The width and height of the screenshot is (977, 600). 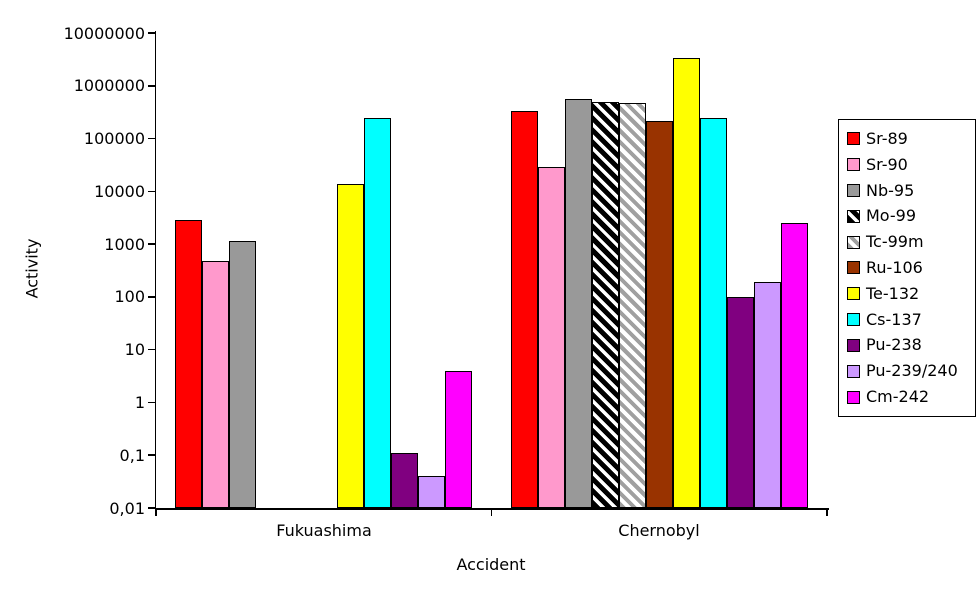 What do you see at coordinates (911, 164) in the screenshot?
I see `legend-item-sr-90: Sr-90` at bounding box center [911, 164].